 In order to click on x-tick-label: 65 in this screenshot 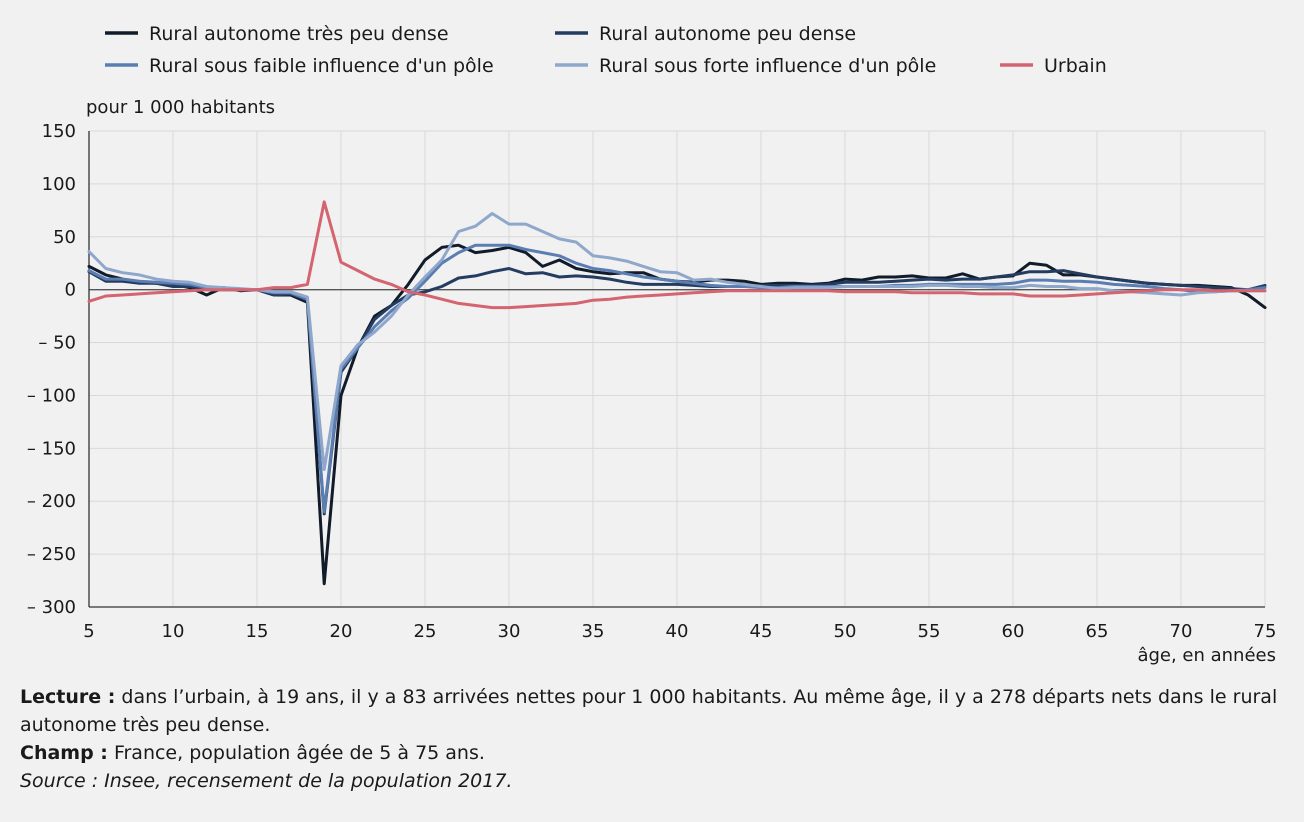, I will do `click(1097, 631)`.